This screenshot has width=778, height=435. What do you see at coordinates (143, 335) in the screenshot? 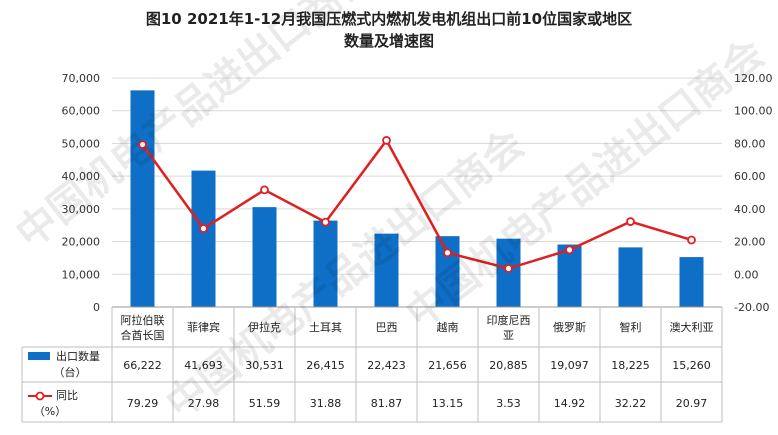
I see `category-label: 合酋长国` at bounding box center [143, 335].